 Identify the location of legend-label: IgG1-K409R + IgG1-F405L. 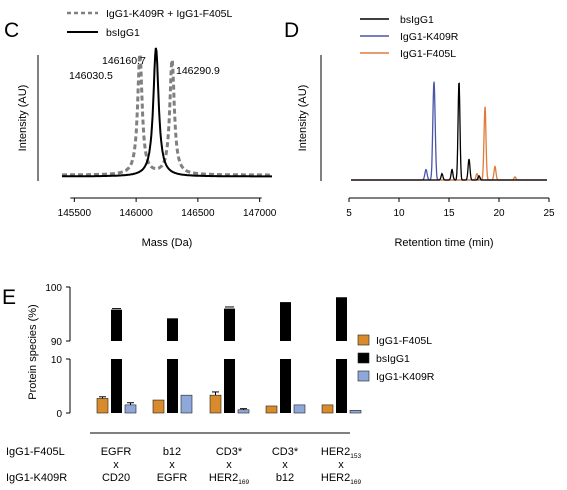
(169, 14).